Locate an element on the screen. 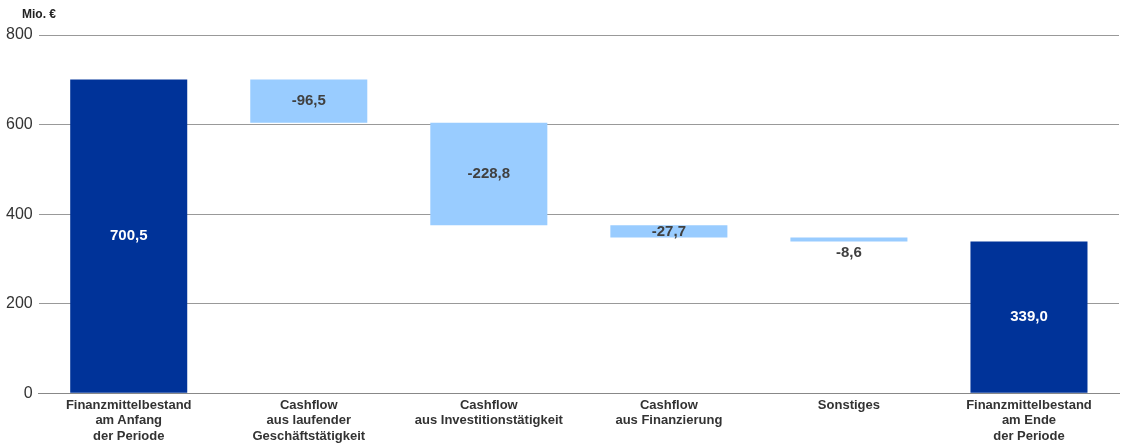  data-label: -96,5 is located at coordinates (308, 100).